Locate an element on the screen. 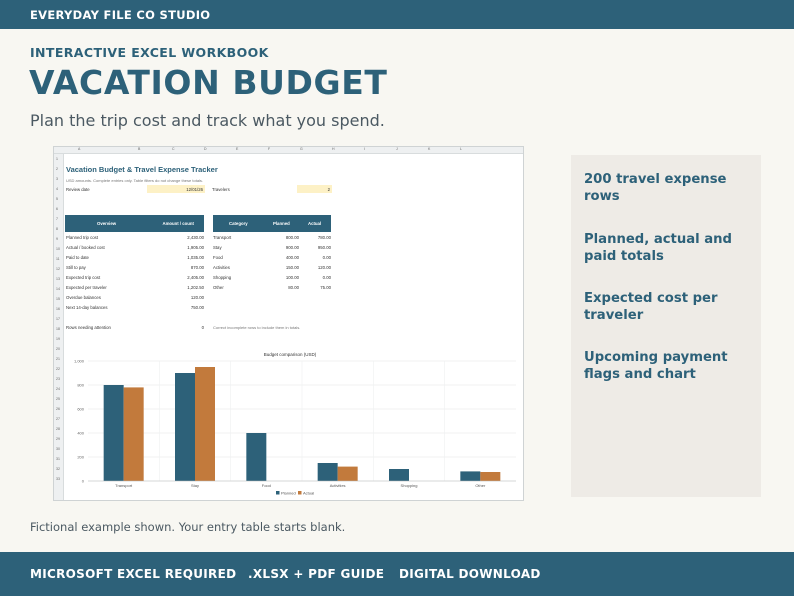 The width and height of the screenshot is (794, 596). footer-digital-download: DIGITAL DOWNLOAD is located at coordinates (470, 574).